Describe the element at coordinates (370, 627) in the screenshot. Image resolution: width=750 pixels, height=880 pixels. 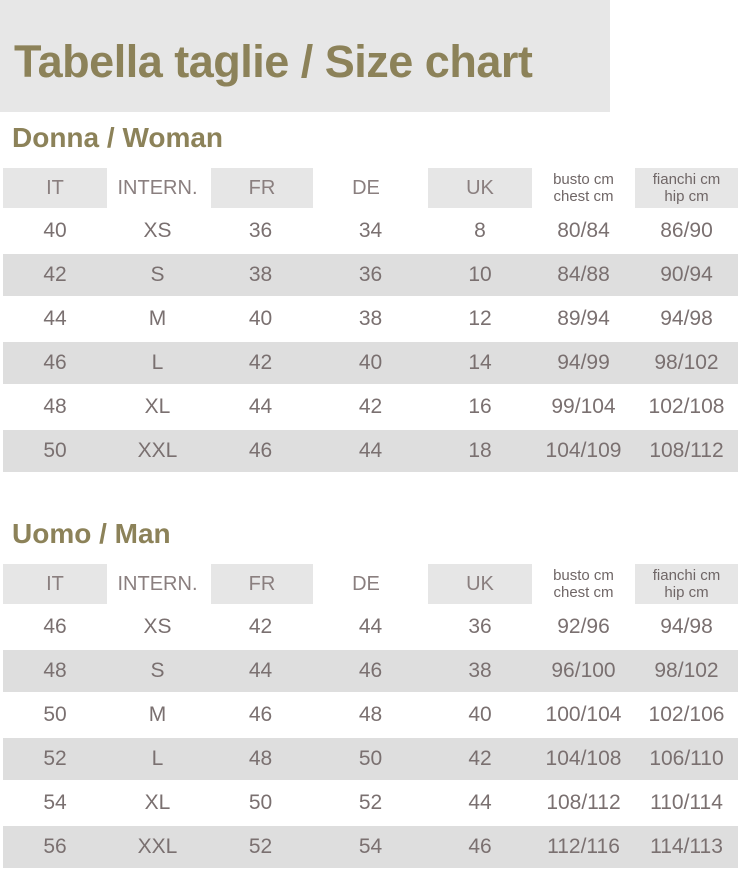
I see `table-row: 46 XS 42 44 36 92/96 94/98` at that location.